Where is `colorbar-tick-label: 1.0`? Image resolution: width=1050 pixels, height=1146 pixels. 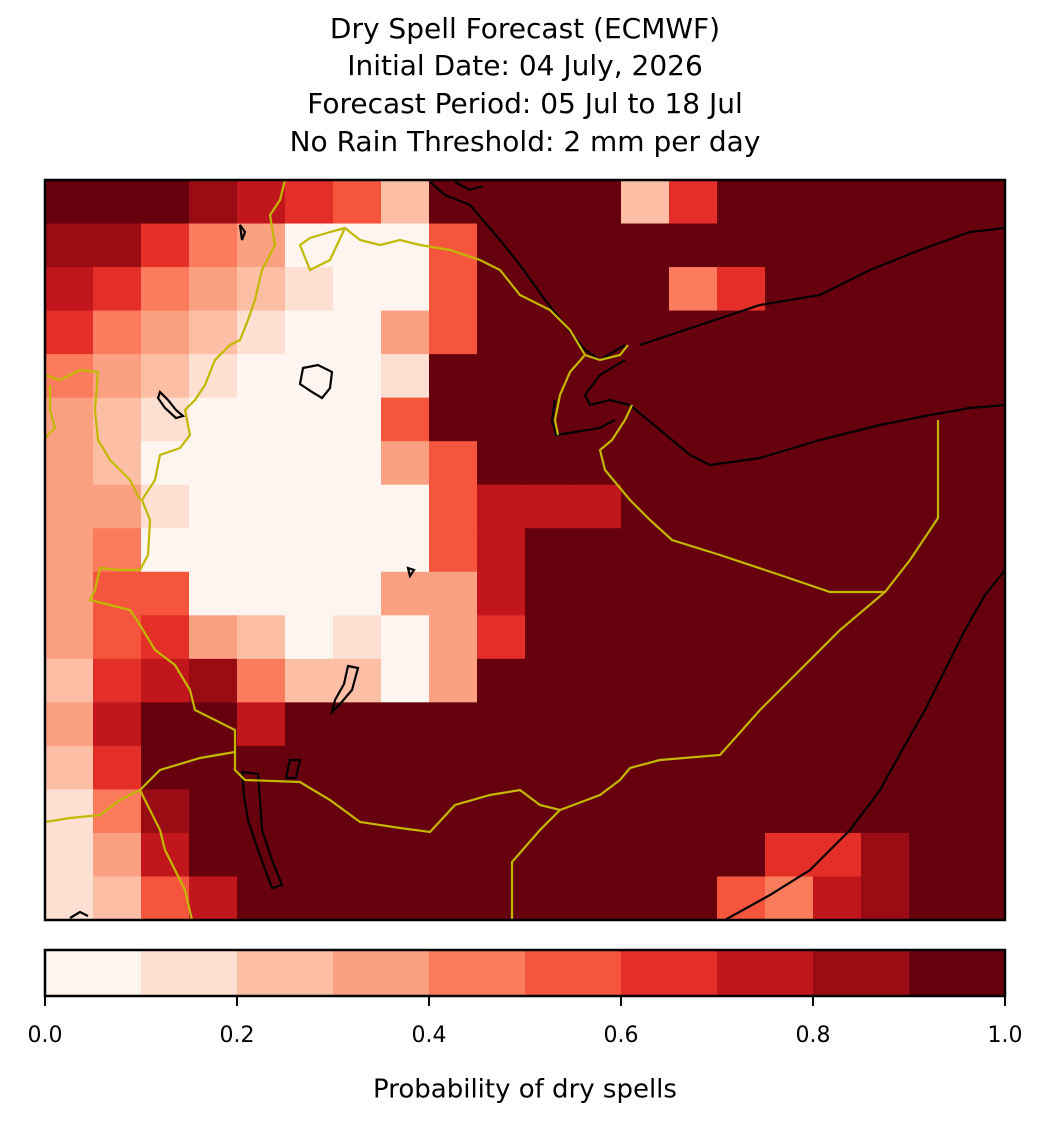 colorbar-tick-label: 1.0 is located at coordinates (1005, 1035).